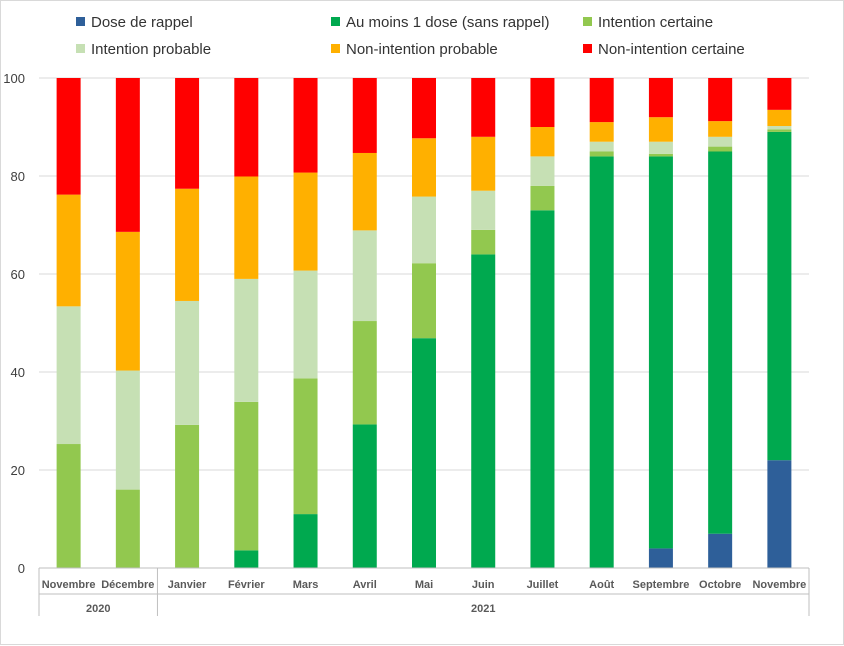 This screenshot has height=646, width=844. What do you see at coordinates (151, 49) in the screenshot?
I see `legend-label-3: Intention probable` at bounding box center [151, 49].